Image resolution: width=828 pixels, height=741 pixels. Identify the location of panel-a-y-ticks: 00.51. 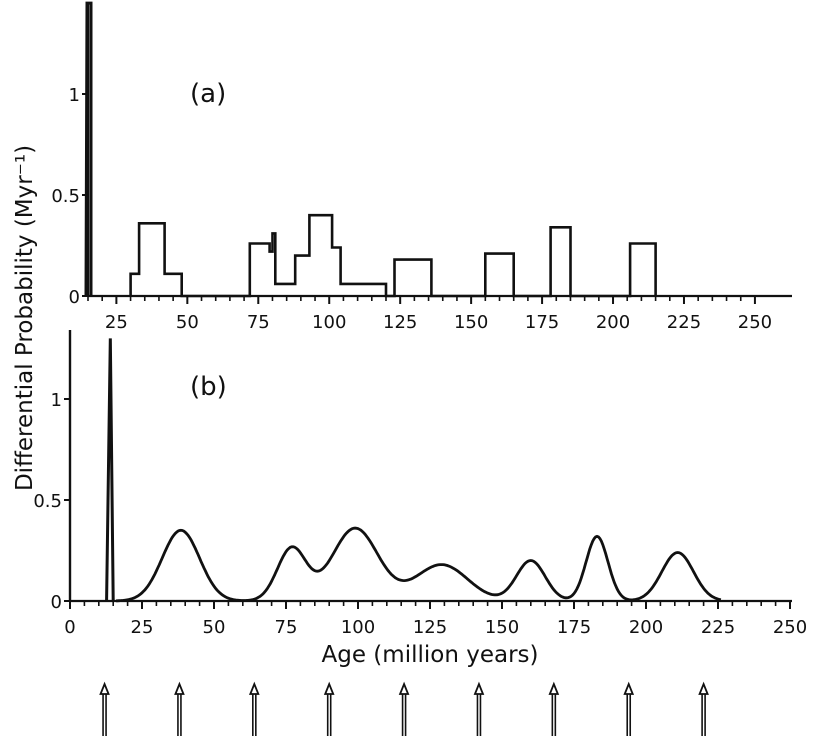
(69, 196).